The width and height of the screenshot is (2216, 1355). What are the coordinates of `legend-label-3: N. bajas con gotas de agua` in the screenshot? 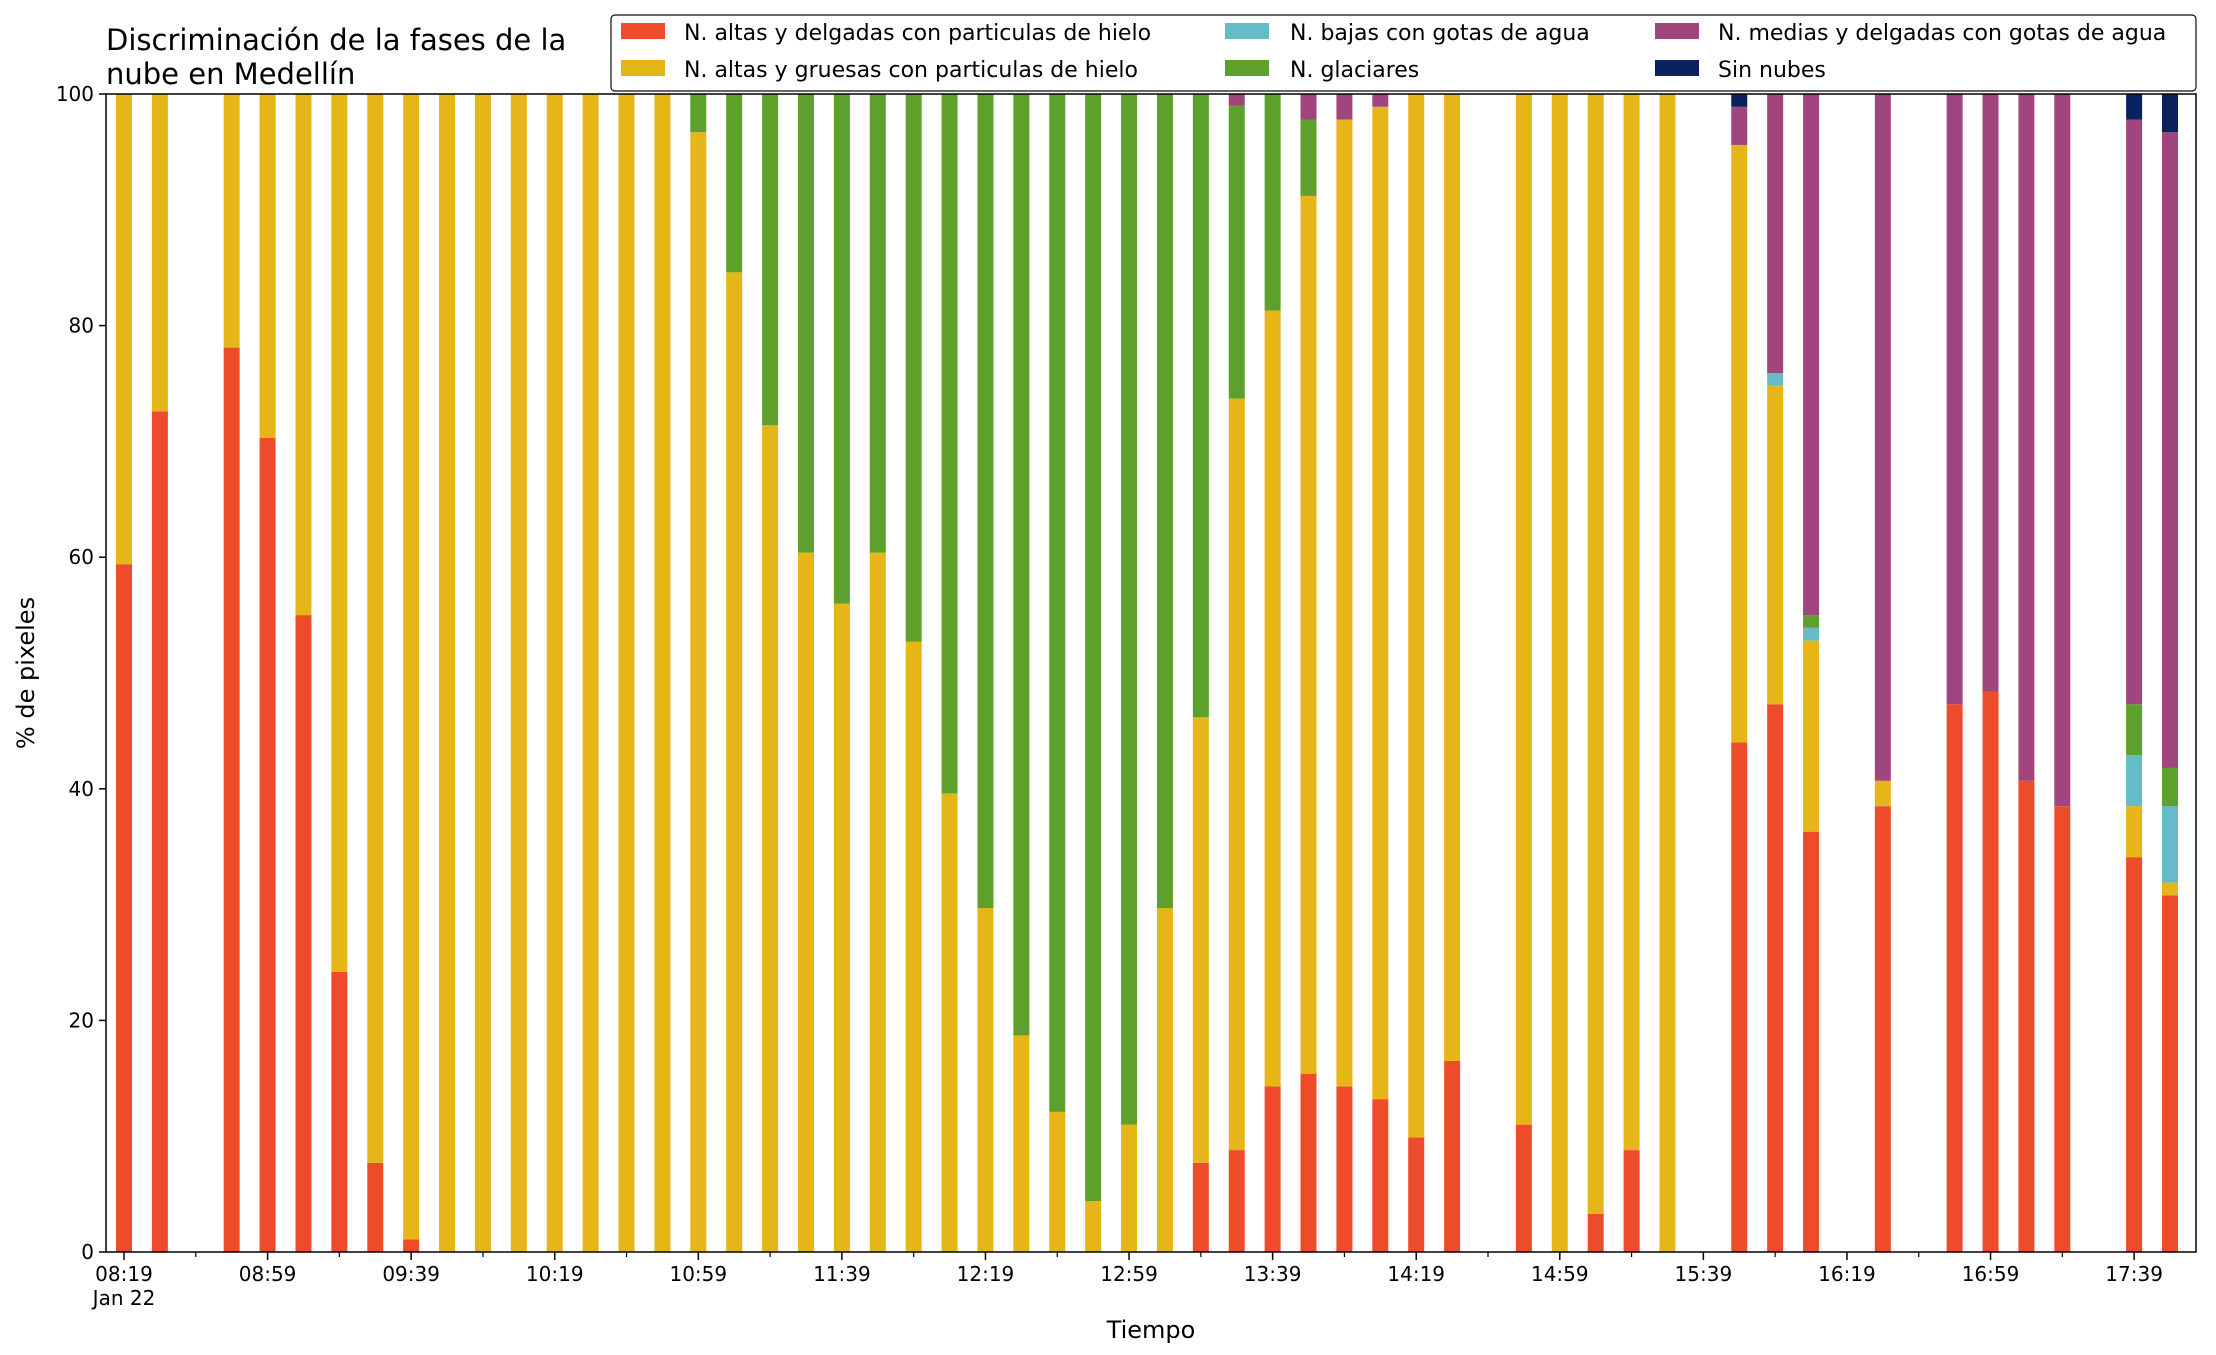 It's located at (1440, 33).